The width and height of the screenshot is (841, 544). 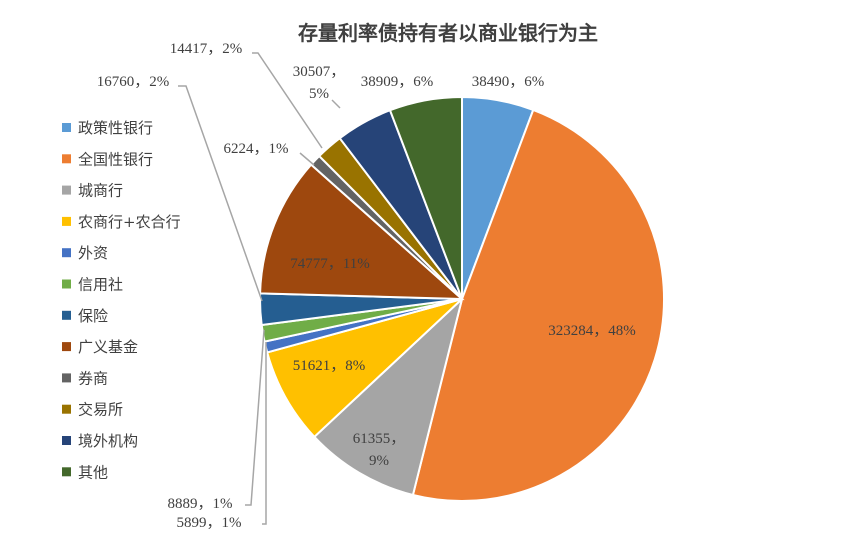 What do you see at coordinates (206, 49) in the screenshot?
I see `data-label-10: 14417，2%` at bounding box center [206, 49].